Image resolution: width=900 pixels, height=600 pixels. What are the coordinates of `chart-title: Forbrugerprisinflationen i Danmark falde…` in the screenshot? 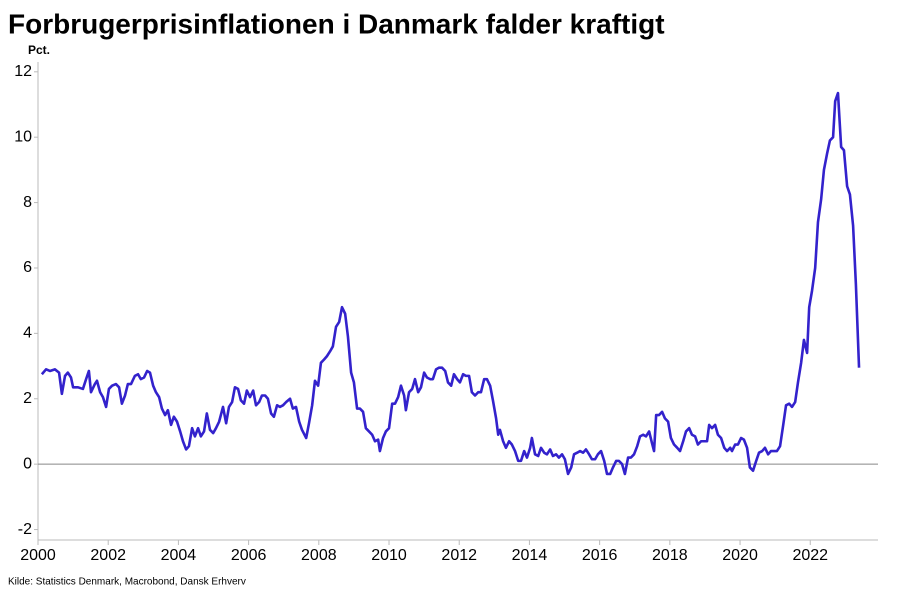 It's located at (336, 23).